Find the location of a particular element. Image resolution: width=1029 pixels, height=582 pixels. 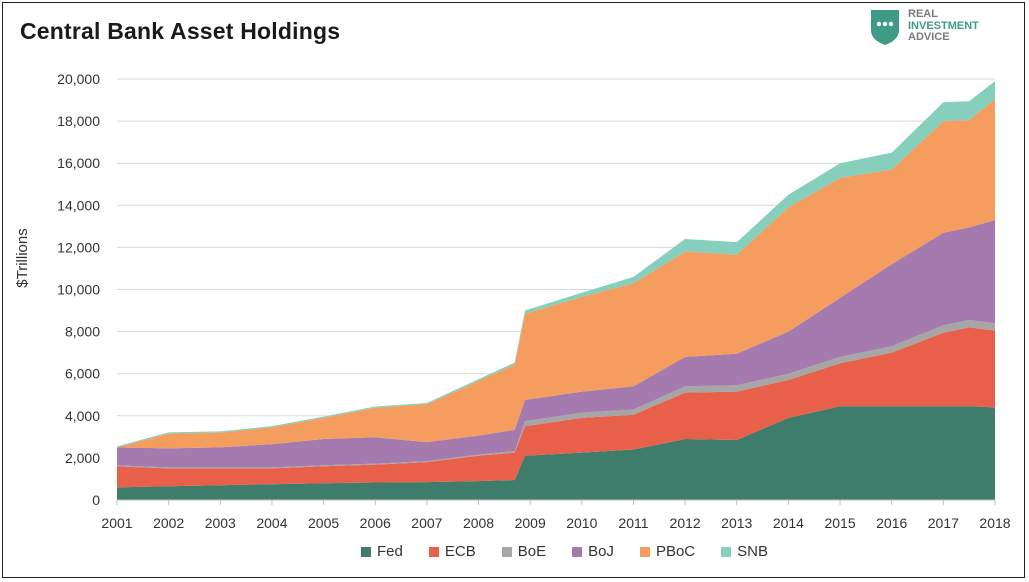

x-tick-label: 2015 is located at coordinates (839, 523).